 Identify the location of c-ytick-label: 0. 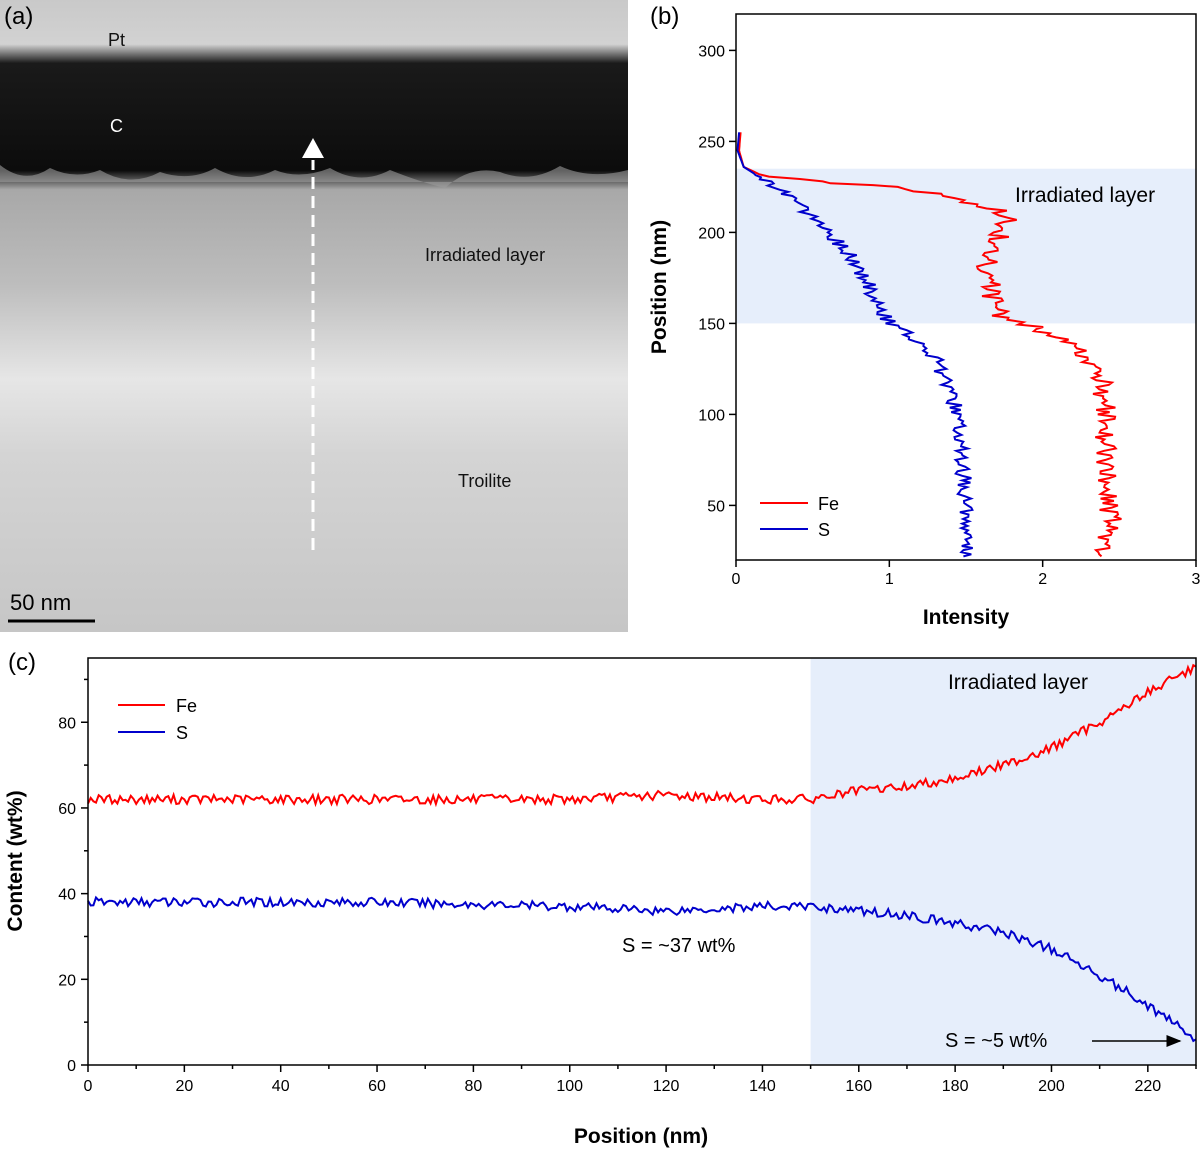
(71, 1066).